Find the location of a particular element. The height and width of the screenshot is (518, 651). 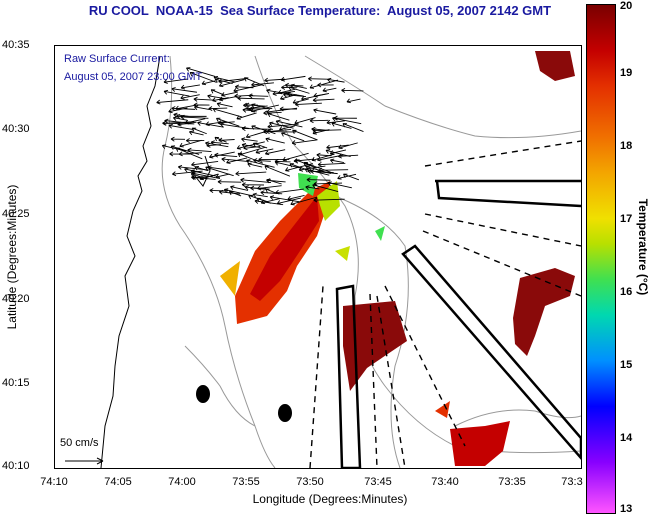

xtick: 73:45 is located at coordinates (378, 482).